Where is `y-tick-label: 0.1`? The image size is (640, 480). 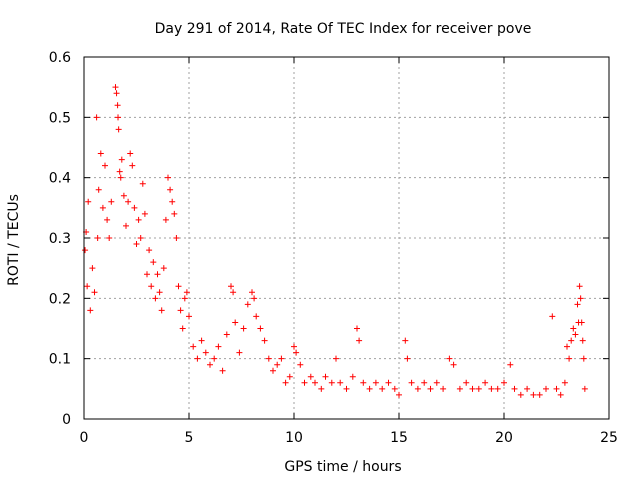
y-tick-label: 0.1 is located at coordinates (60, 360).